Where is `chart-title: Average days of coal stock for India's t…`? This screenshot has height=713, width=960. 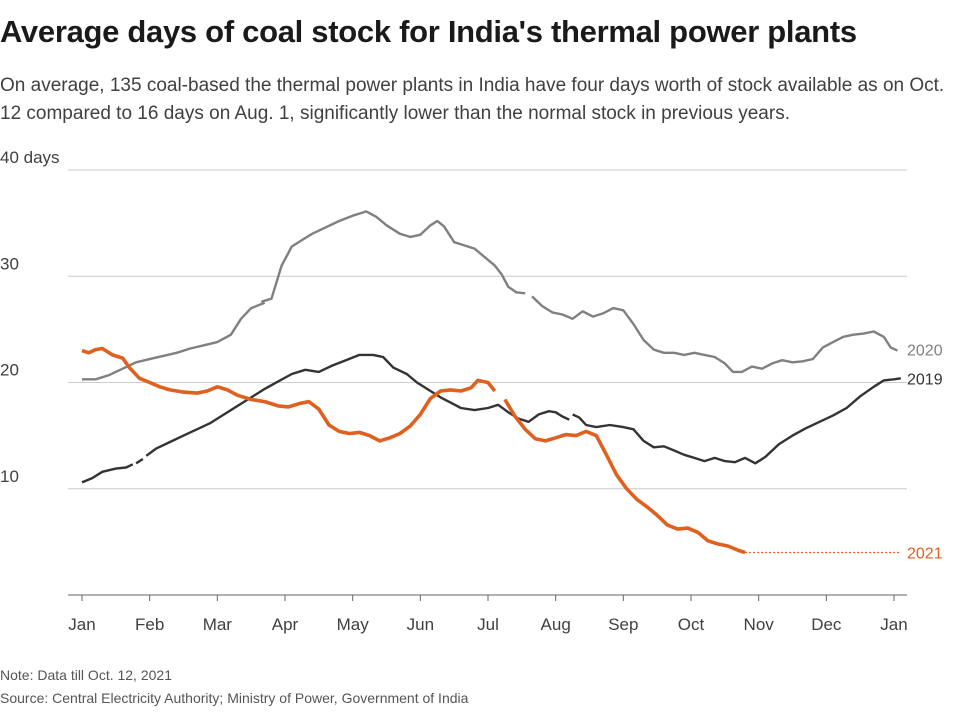
chart-title: Average days of coal stock for India's t… is located at coordinates (428, 31).